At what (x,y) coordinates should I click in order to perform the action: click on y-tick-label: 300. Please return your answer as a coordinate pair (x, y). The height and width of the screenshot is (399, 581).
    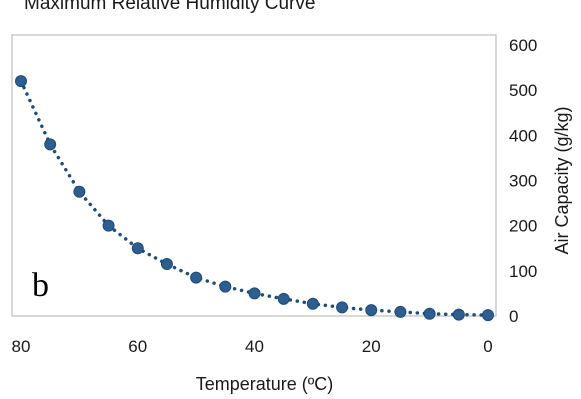
    Looking at the image, I should click on (523, 181).